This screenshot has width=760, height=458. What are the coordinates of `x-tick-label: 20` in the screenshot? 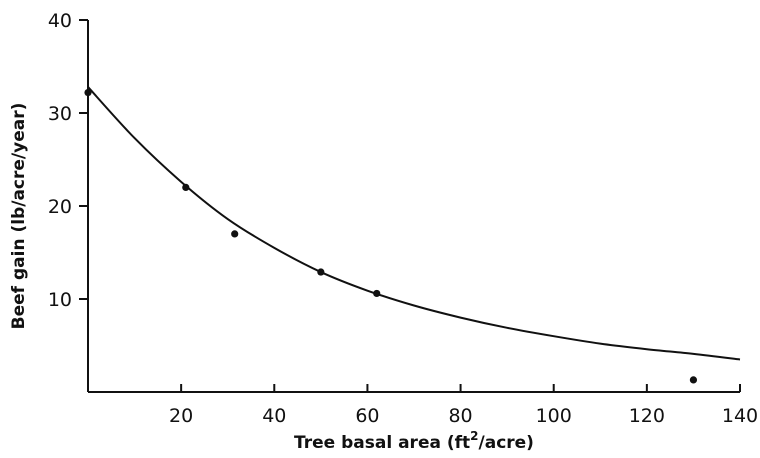 It's located at (181, 416).